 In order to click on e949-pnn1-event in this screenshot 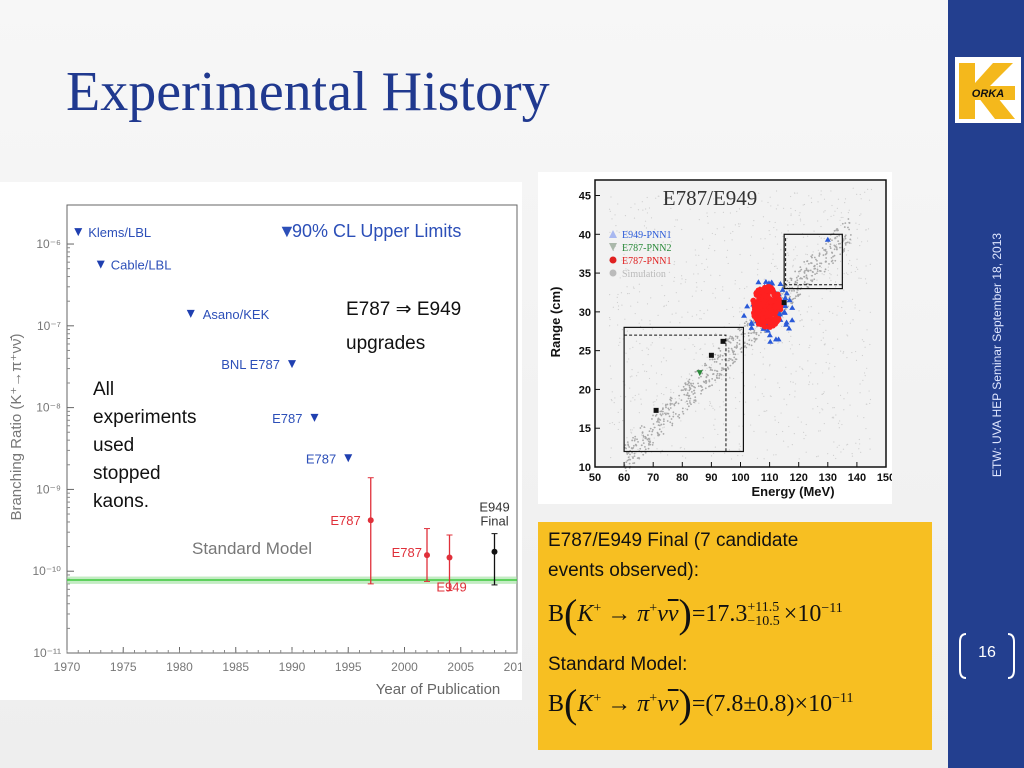, I will do `click(785, 298)`.